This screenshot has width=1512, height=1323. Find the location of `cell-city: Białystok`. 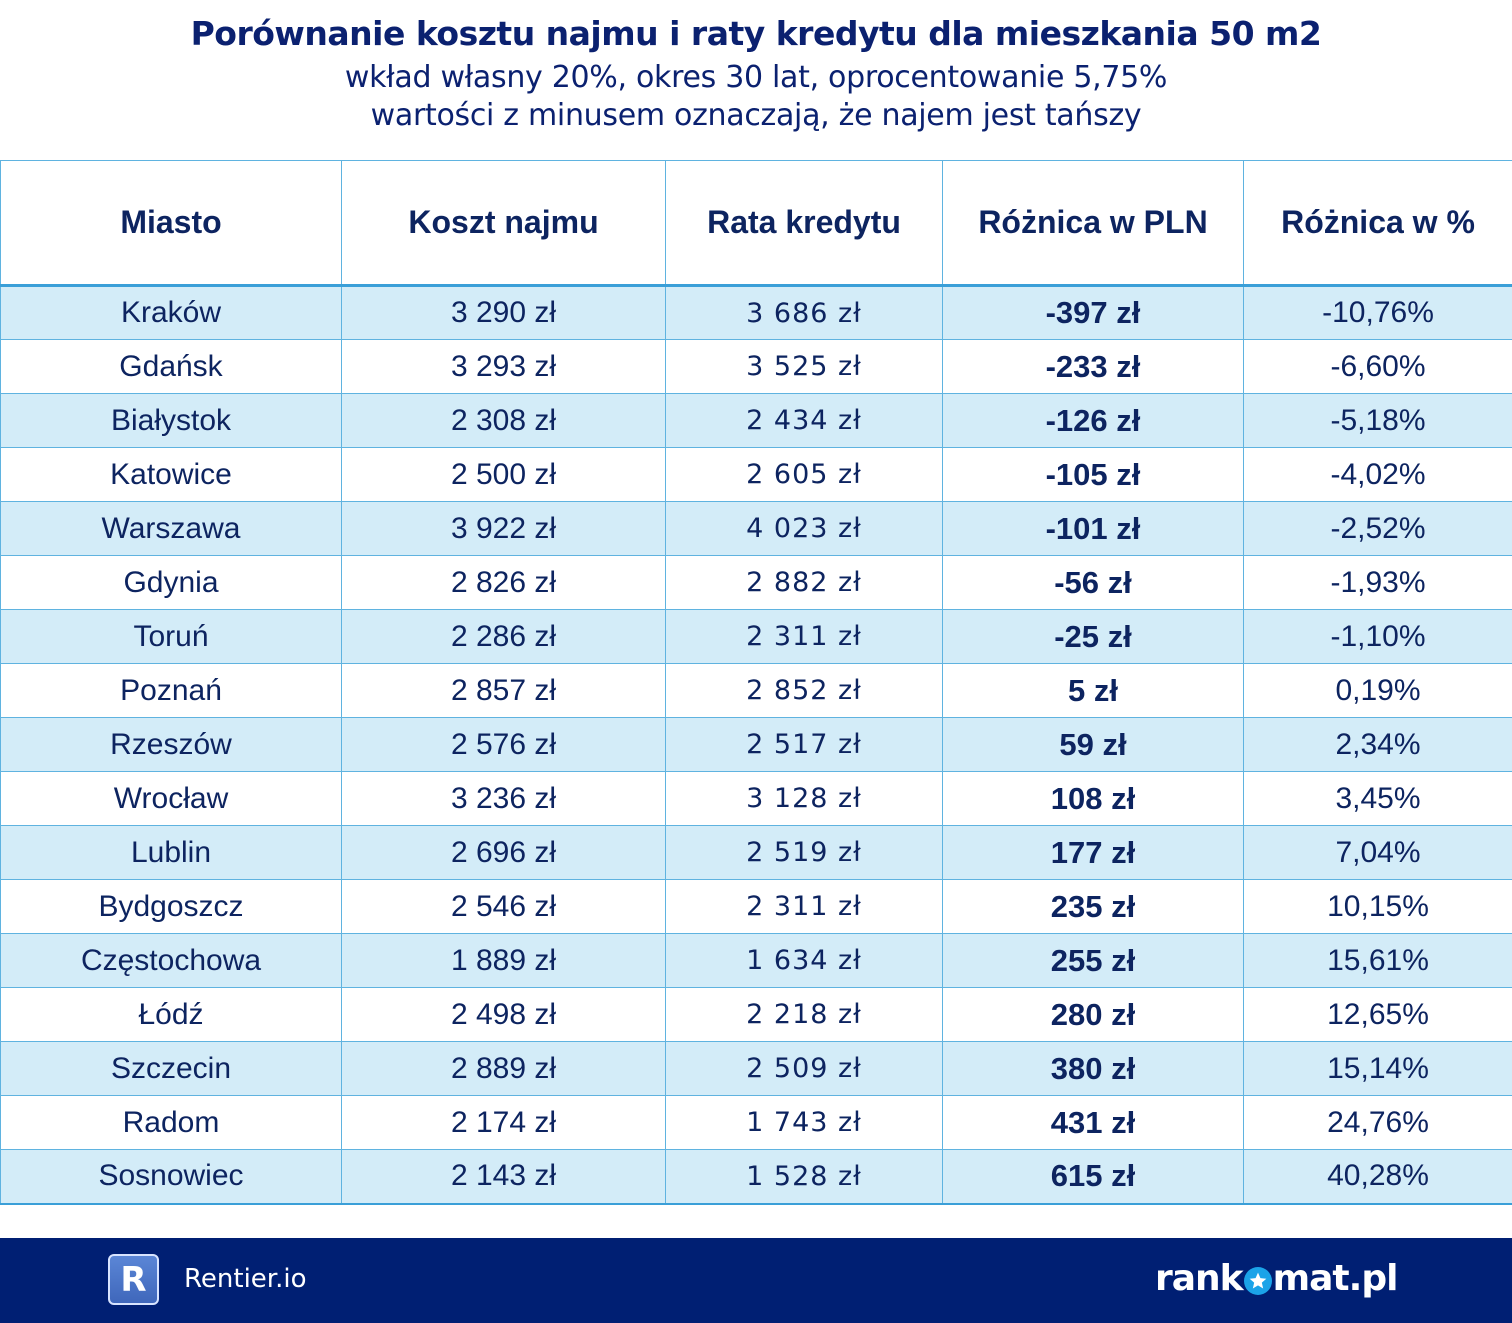

cell-city: Białystok is located at coordinates (171, 420).